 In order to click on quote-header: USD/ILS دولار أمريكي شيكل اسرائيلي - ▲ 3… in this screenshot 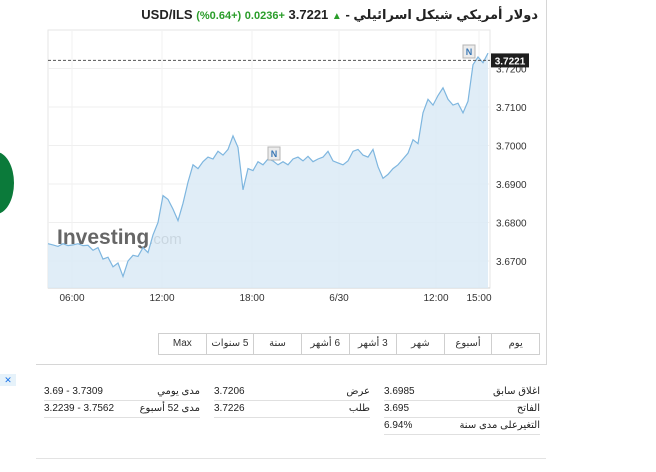, I will do `click(334, 15)`.